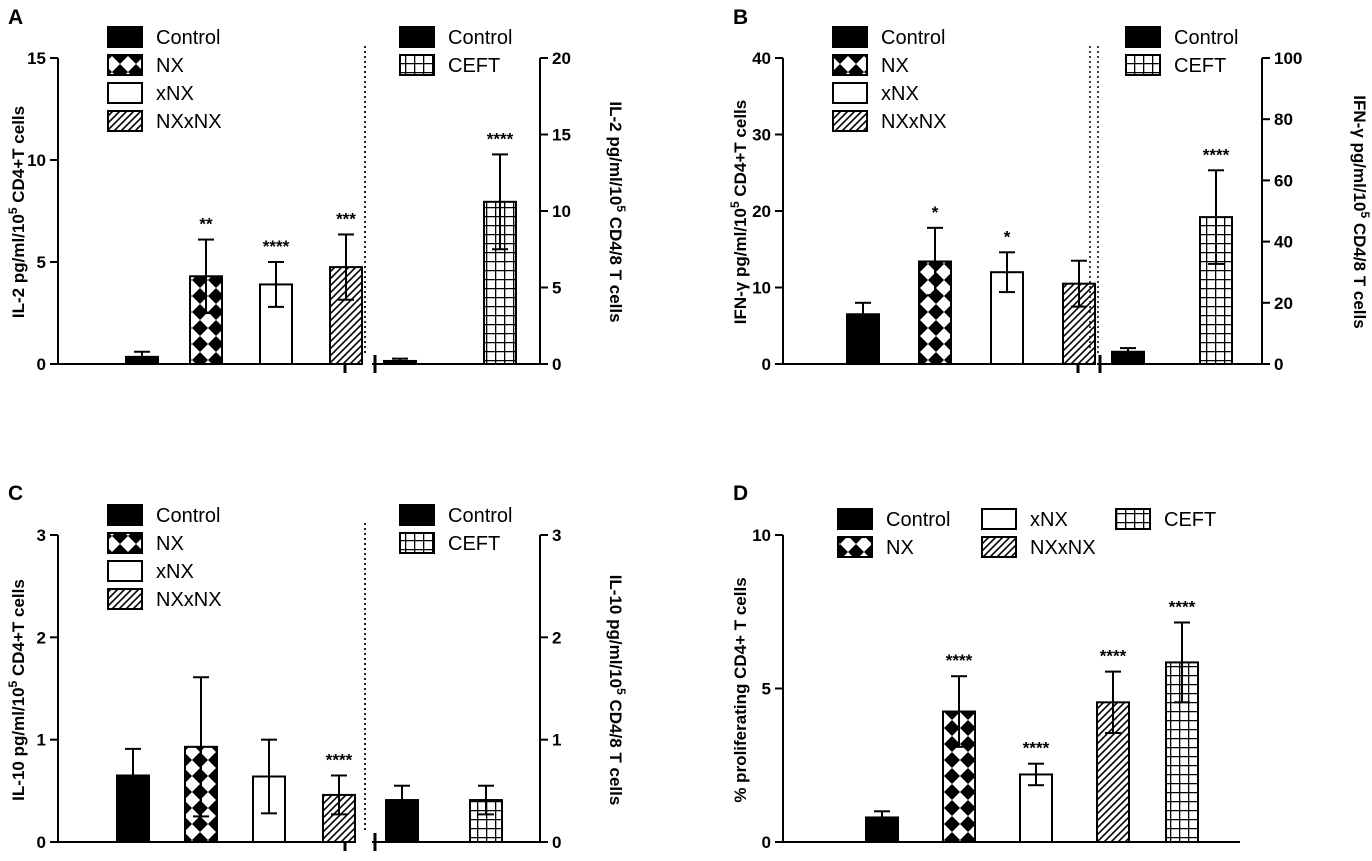  What do you see at coordinates (617, 211) in the screenshot?
I see `y-axis-label: IL-2 pg/ml/105 CD4/8 T cells` at bounding box center [617, 211].